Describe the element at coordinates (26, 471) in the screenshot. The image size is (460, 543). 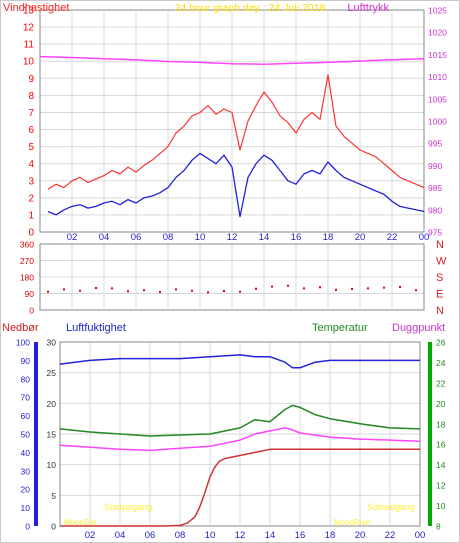
I see `humidity-y-tick-label: 30` at that location.